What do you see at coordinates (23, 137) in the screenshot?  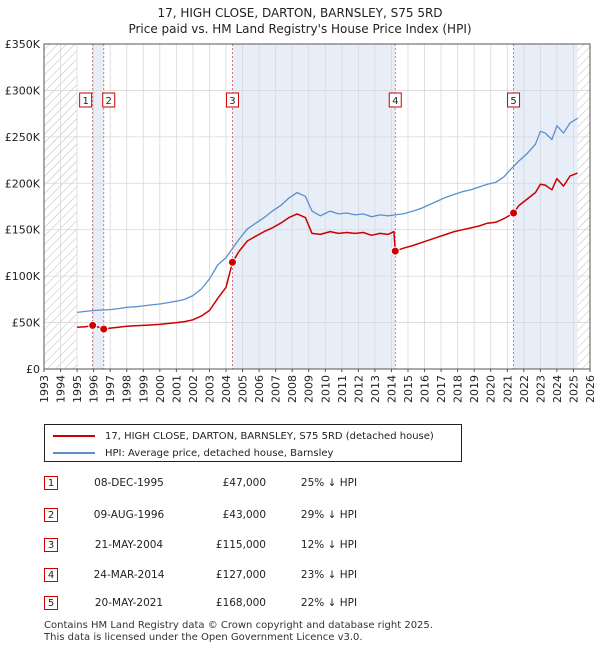 I see `y-tick-label: £250K` at bounding box center [23, 137].